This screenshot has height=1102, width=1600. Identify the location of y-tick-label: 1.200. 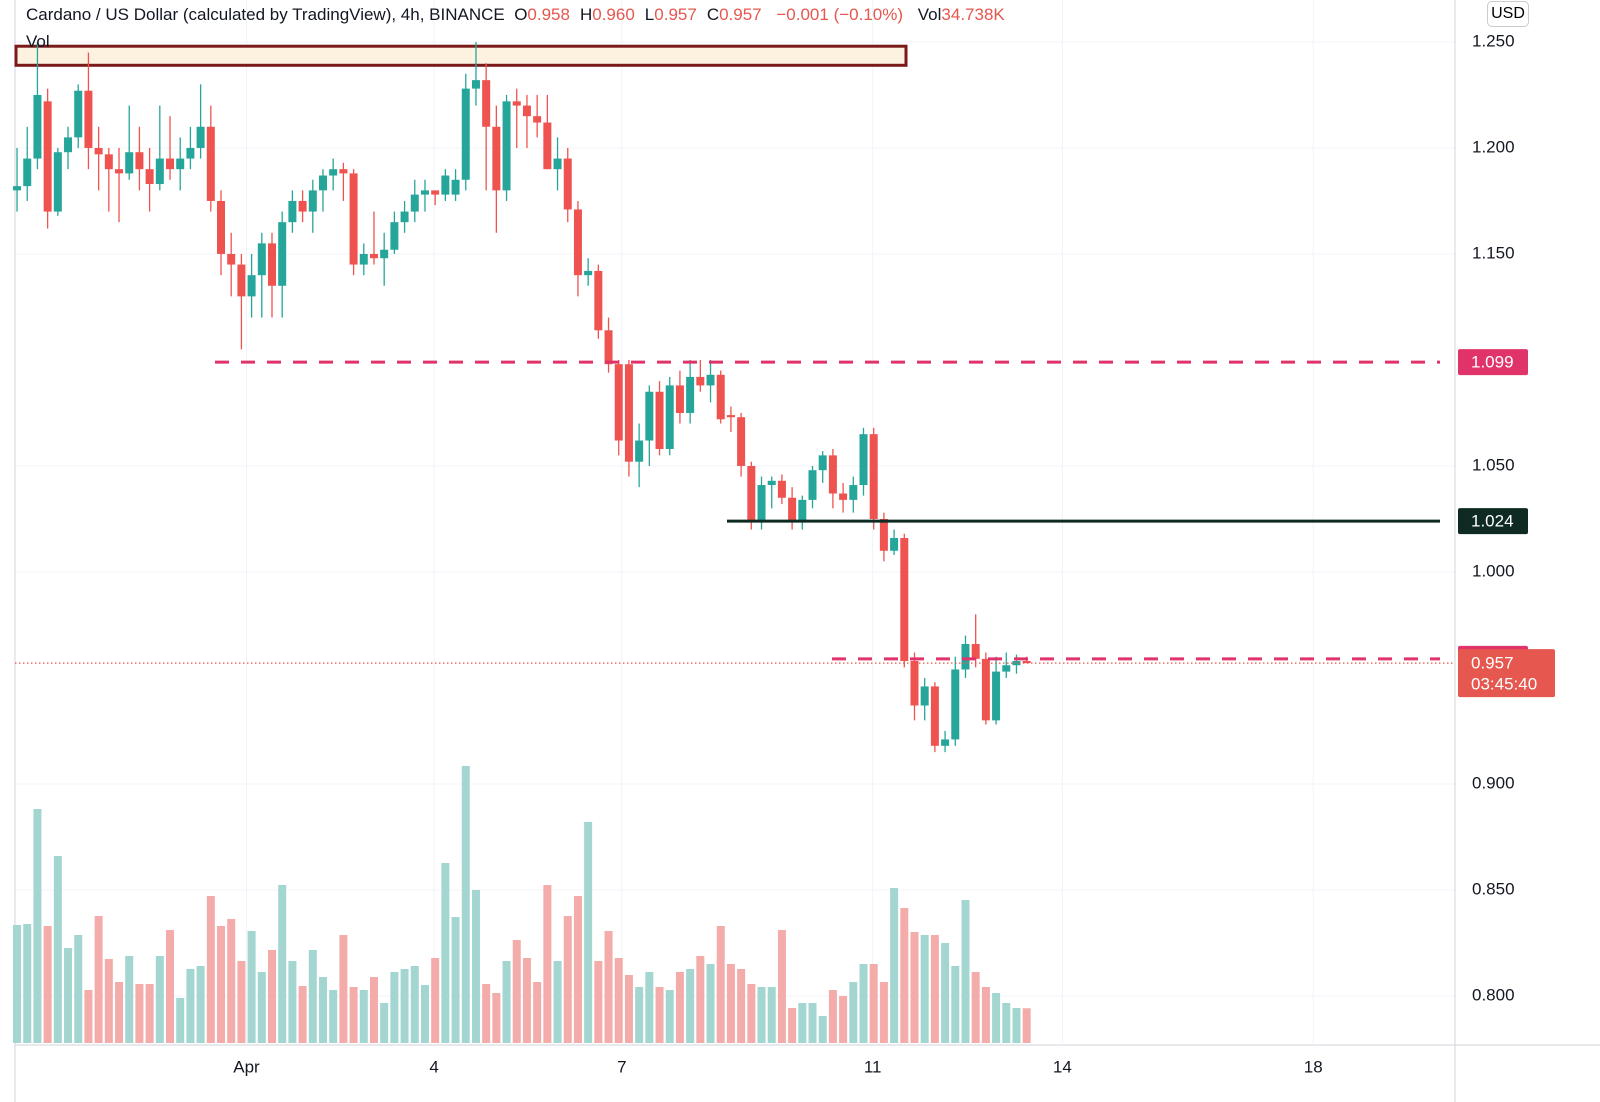
(1493, 146).